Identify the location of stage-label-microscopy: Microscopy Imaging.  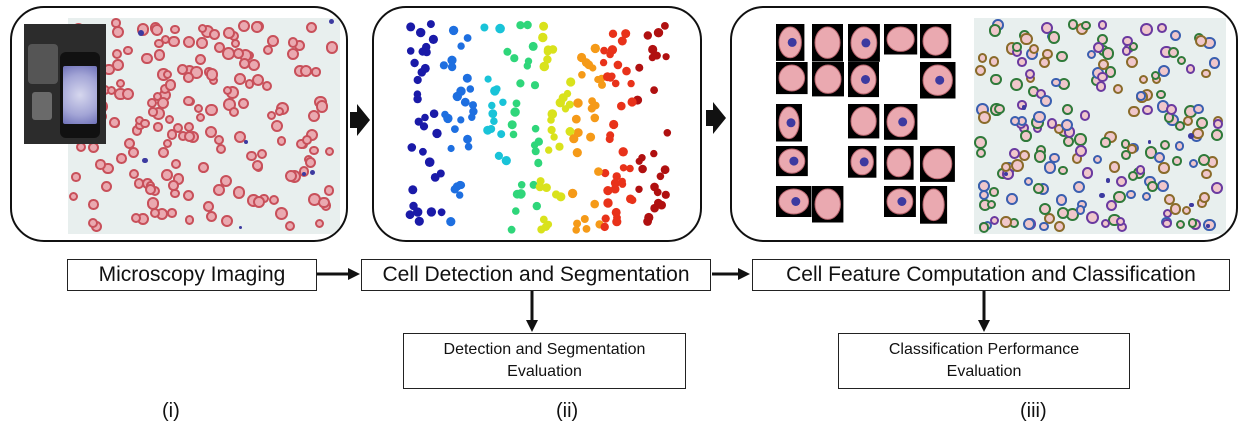
(192, 274).